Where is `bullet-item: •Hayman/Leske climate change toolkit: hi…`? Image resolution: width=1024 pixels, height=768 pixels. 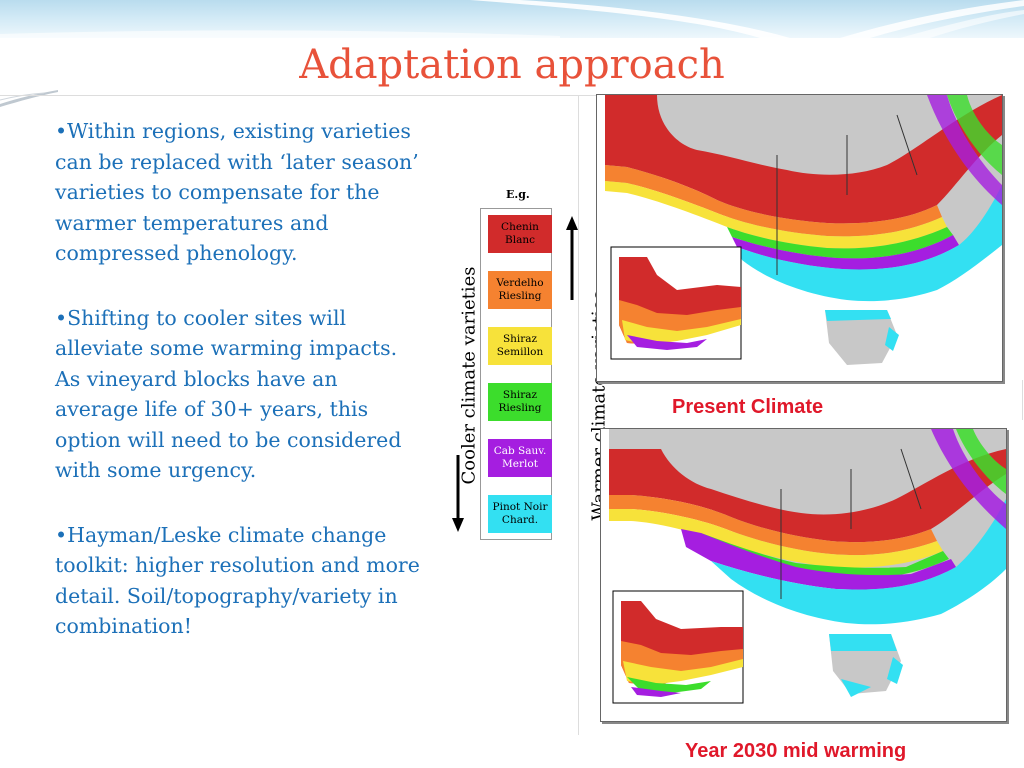
bullet-item: •Hayman/Leske climate change toolkit: hi… is located at coordinates (240, 581).